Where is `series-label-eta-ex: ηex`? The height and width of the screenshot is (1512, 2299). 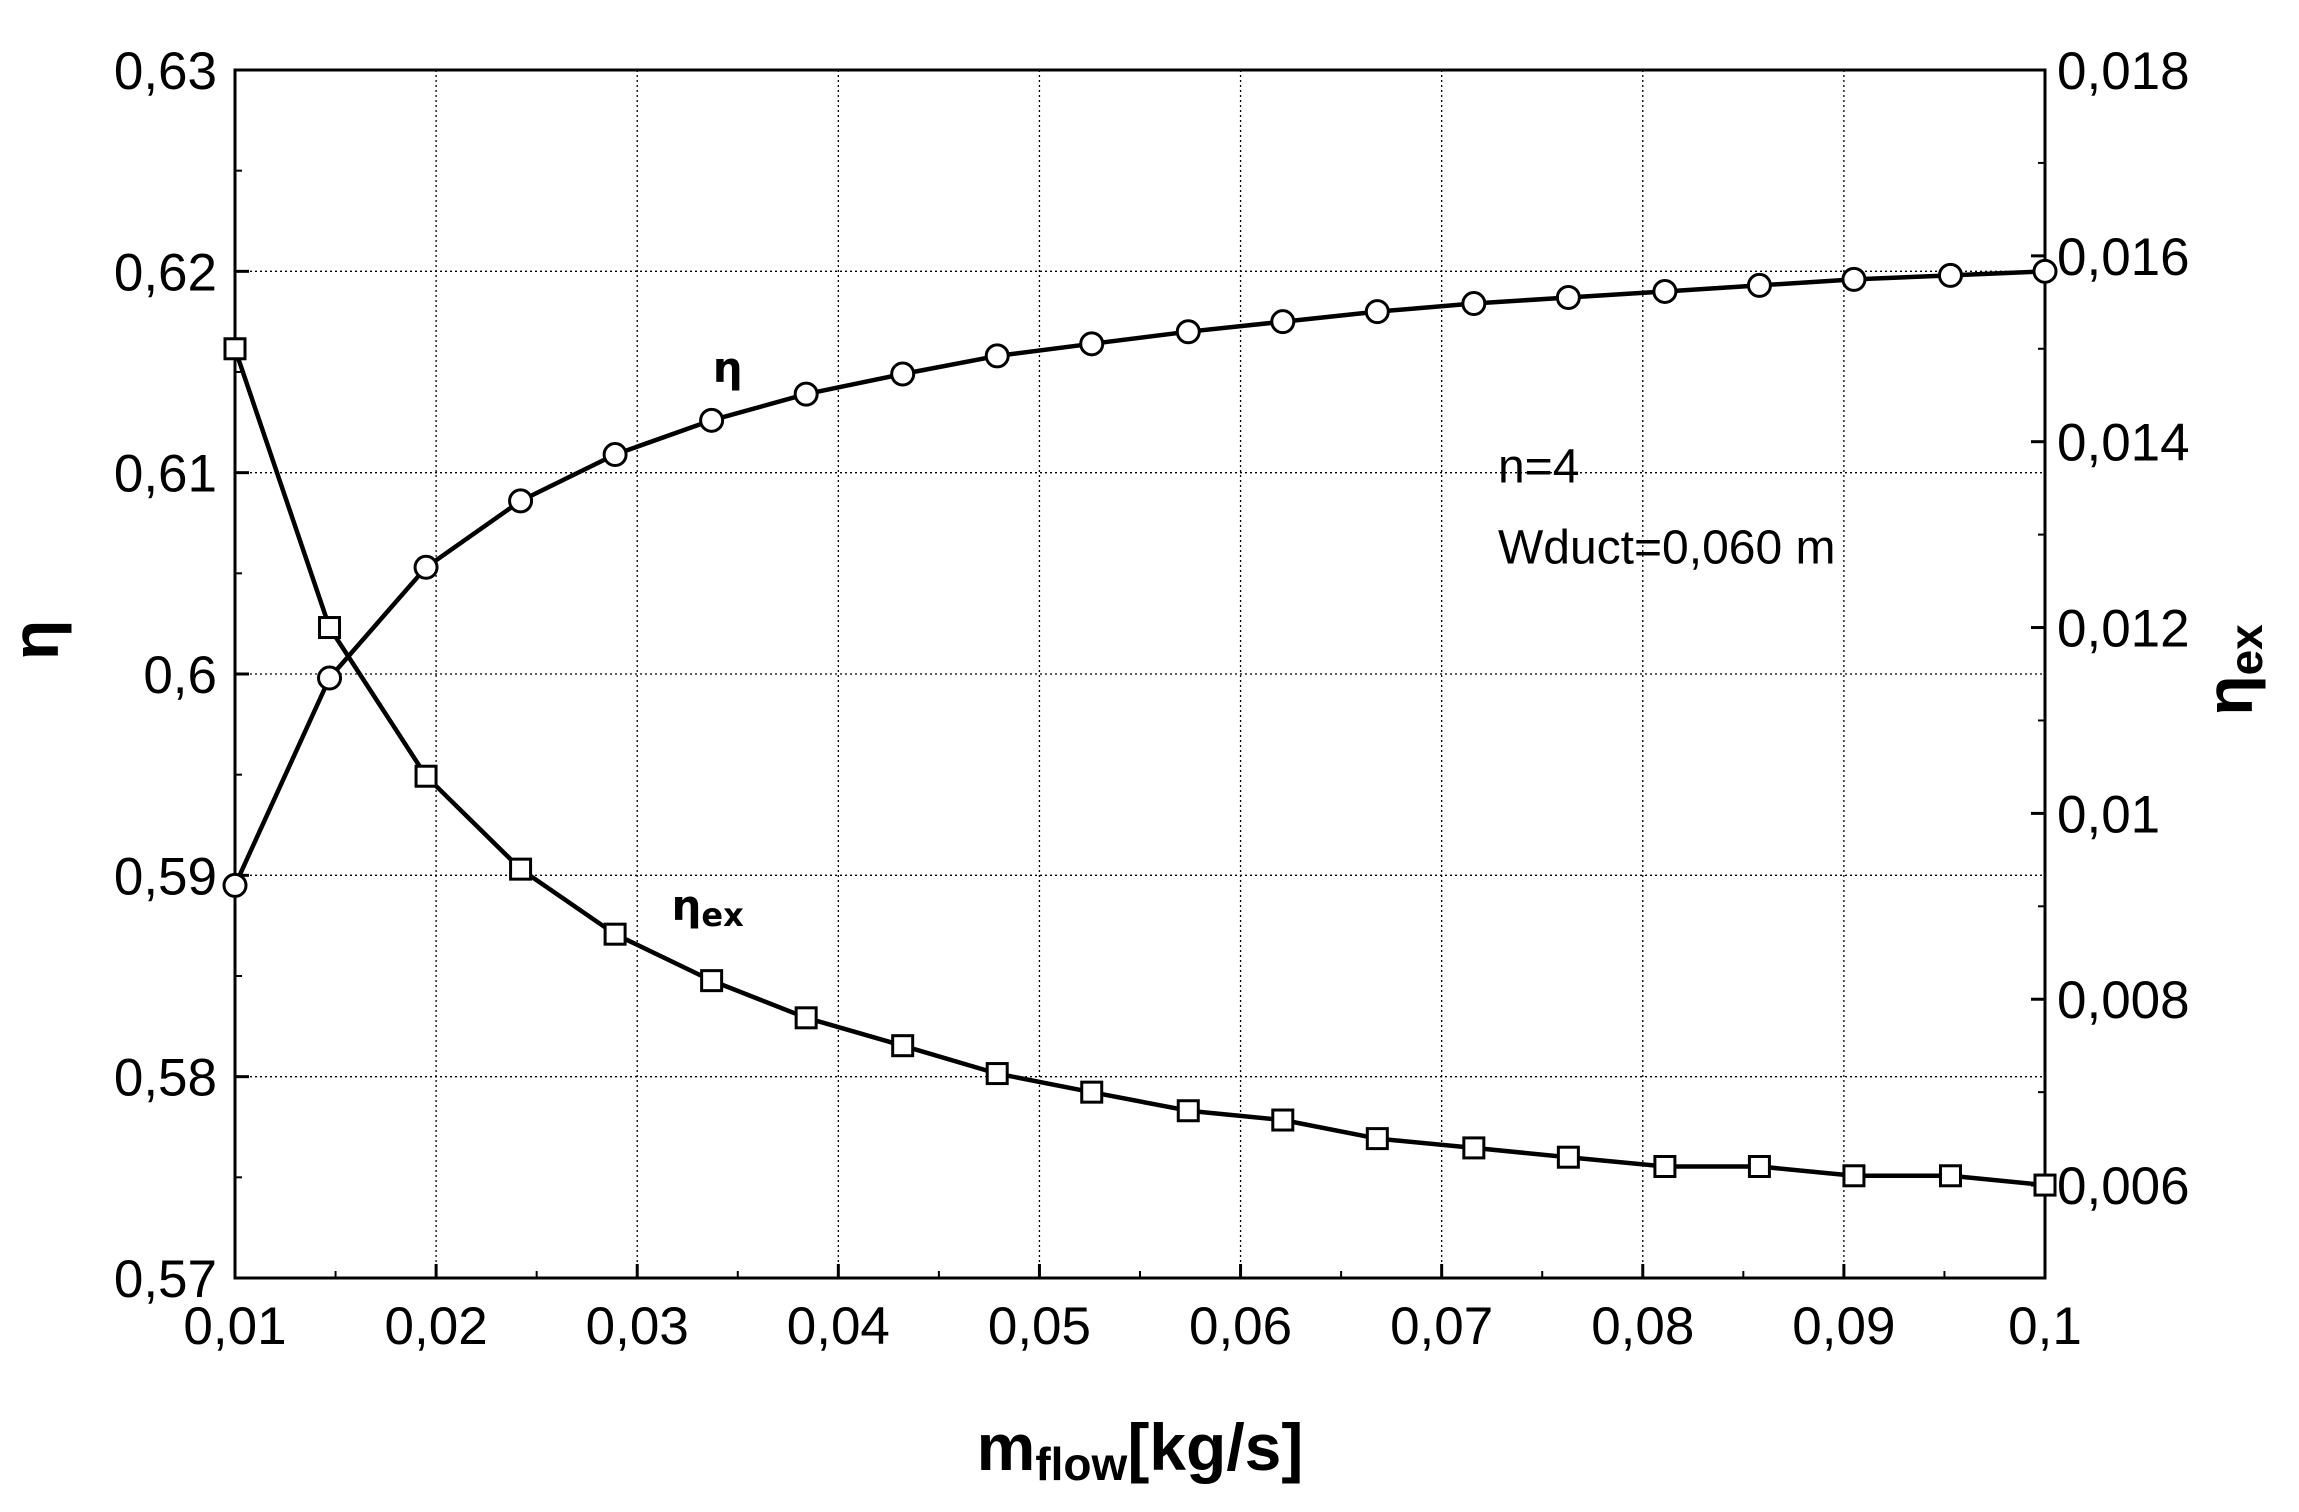 series-label-eta-ex: ηex is located at coordinates (707, 907).